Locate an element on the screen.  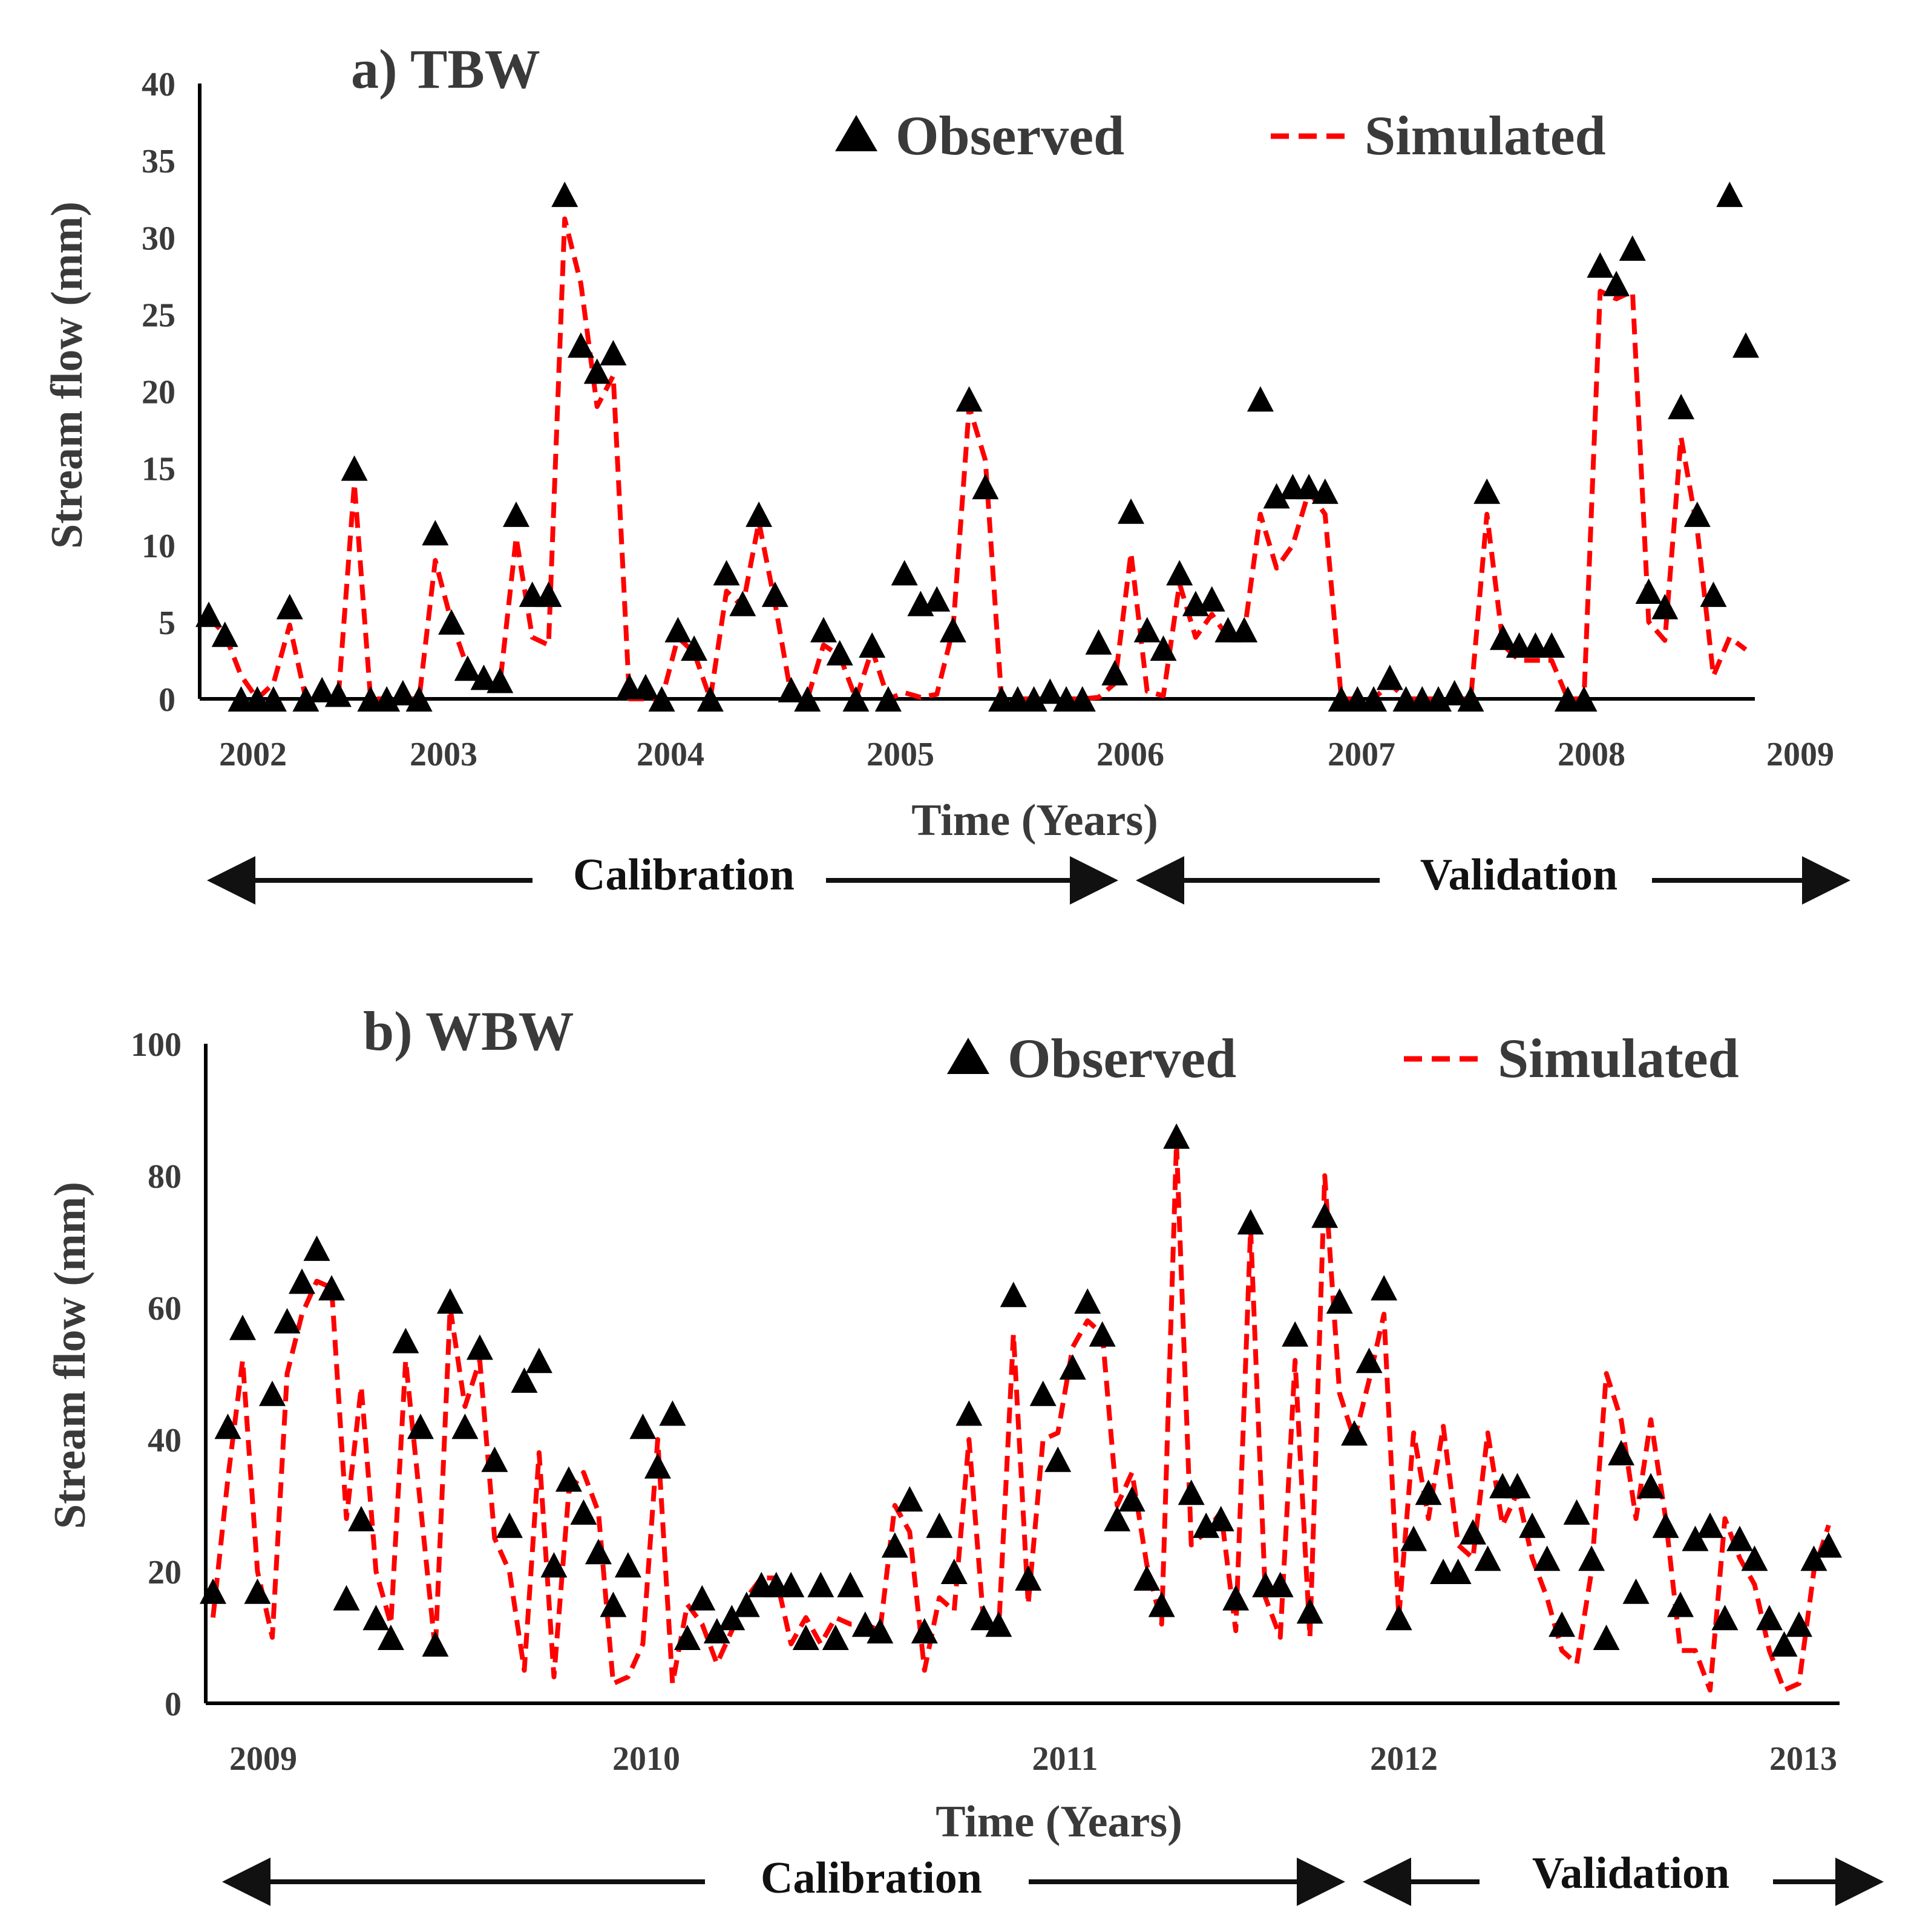
x-axis: 2009 2010 2011 2012 2013 is located at coordinates (1023, 1740).